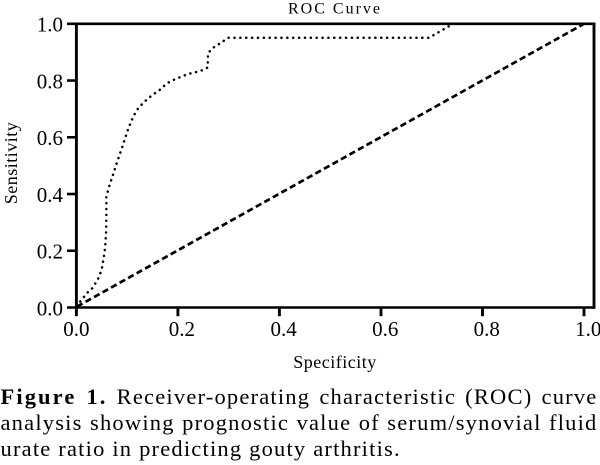 The width and height of the screenshot is (600, 465). What do you see at coordinates (334, 362) in the screenshot?
I see `svg-text: Specificity` at bounding box center [334, 362].